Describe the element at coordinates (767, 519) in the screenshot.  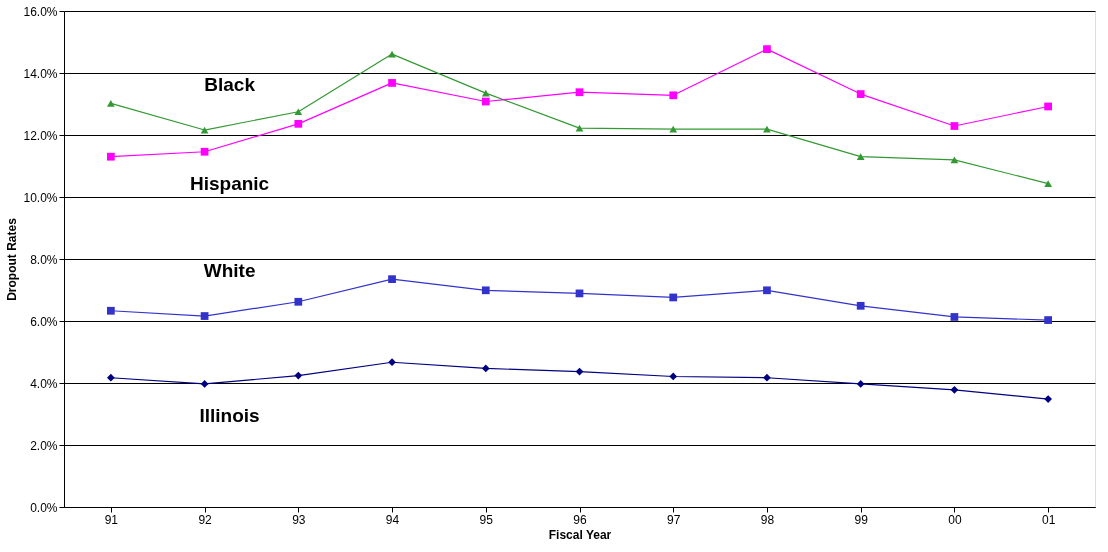
I see `x-tick-label: 98` at that location.